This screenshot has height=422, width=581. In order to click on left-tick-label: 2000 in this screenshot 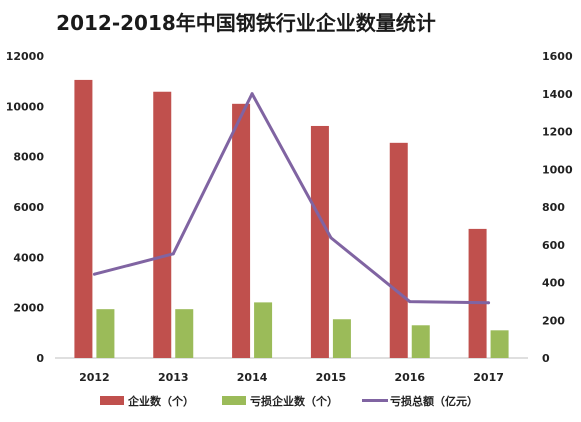, I will do `click(28, 308)`.